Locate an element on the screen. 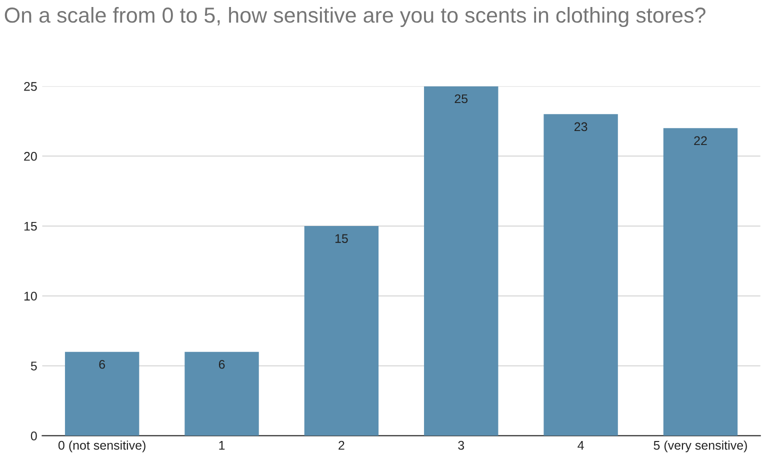 The image size is (768, 466). x-tick-label: 3 is located at coordinates (461, 445).